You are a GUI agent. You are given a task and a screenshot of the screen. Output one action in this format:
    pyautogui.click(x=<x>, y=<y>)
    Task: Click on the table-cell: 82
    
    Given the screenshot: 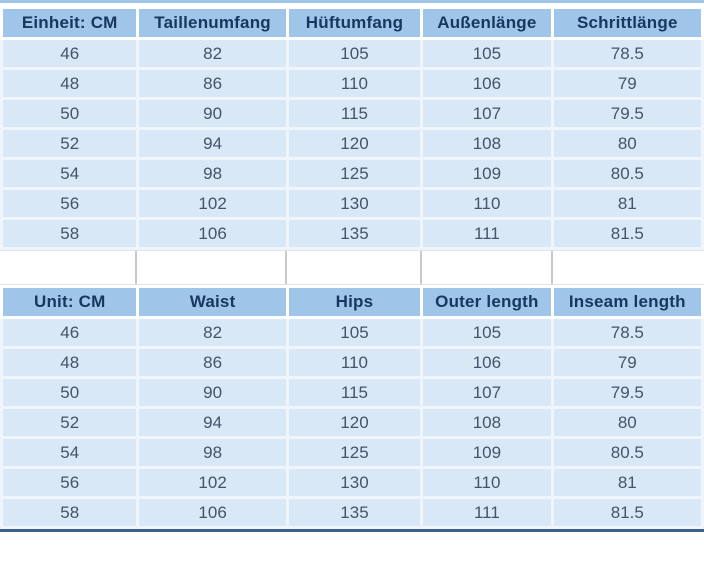 What is the action you would take?
    pyautogui.click(x=212, y=53)
    